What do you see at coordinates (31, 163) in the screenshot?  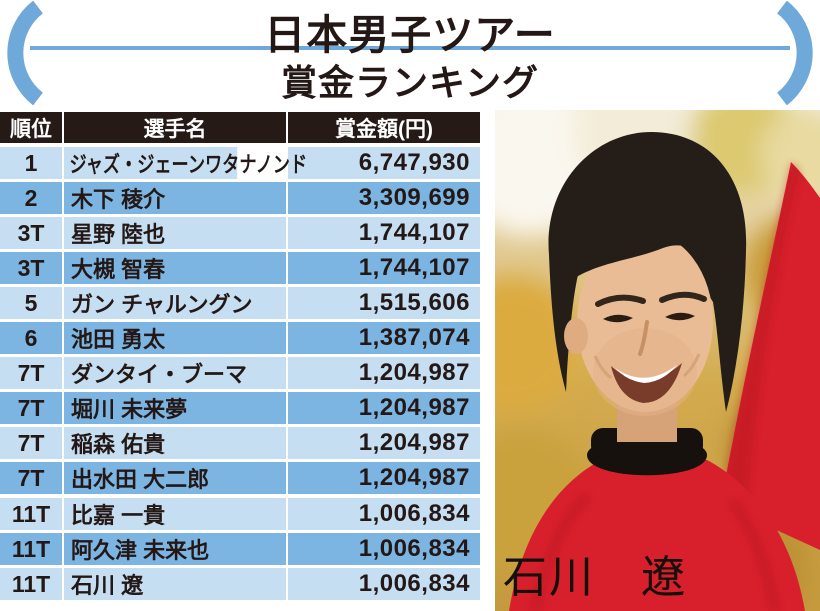 I see `rank-cell: 1` at bounding box center [31, 163].